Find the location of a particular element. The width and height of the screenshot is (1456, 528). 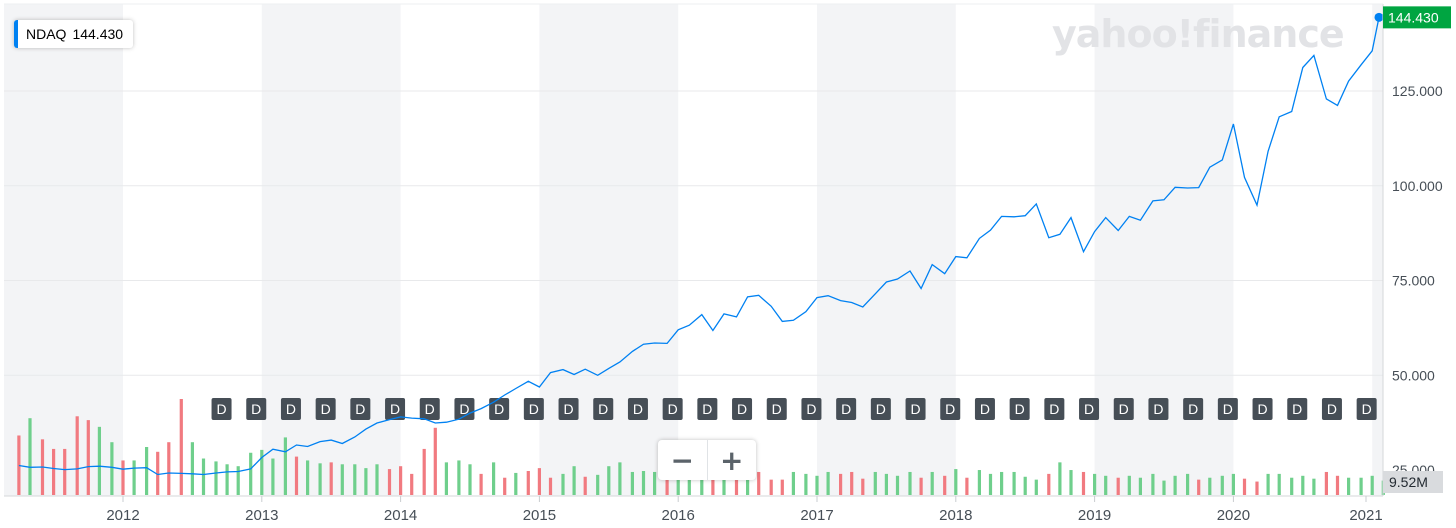

x-tick-label: 2012 is located at coordinates (122, 515).